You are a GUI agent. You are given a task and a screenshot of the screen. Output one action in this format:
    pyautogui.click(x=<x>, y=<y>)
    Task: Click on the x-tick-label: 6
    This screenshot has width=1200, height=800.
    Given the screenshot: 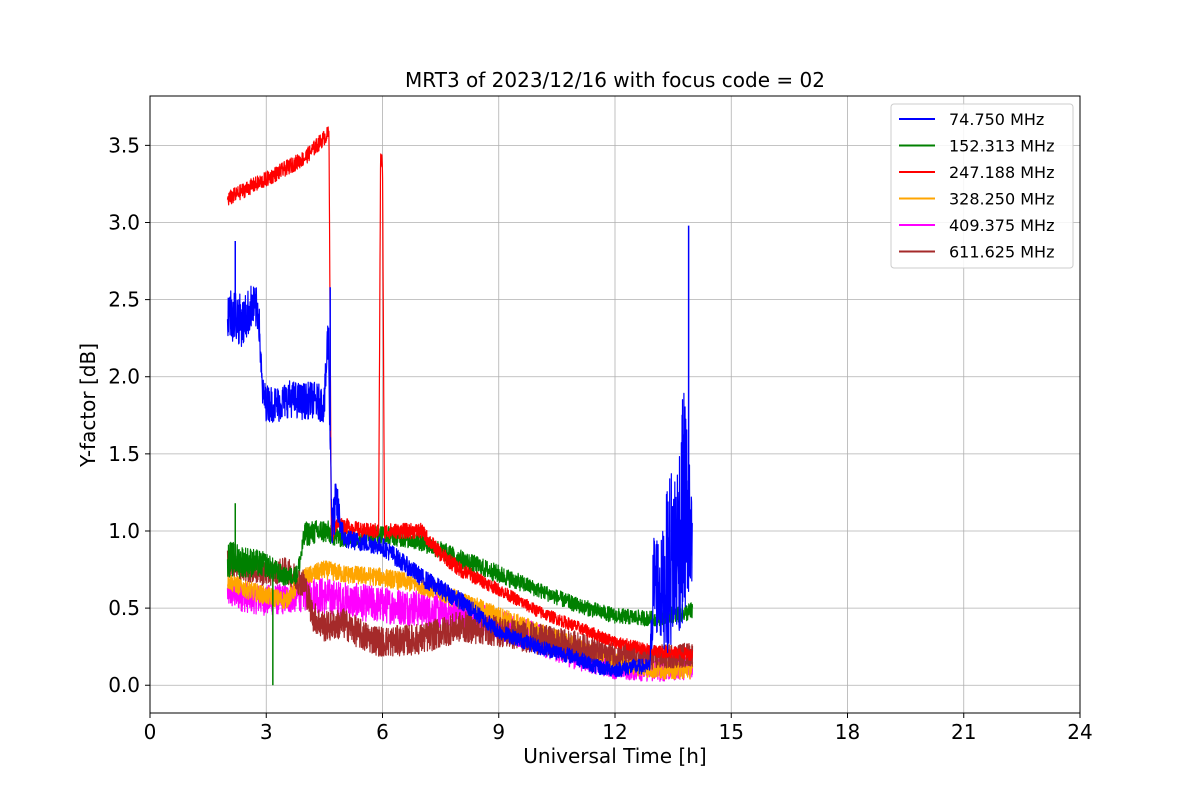 What is the action you would take?
    pyautogui.click(x=382, y=732)
    